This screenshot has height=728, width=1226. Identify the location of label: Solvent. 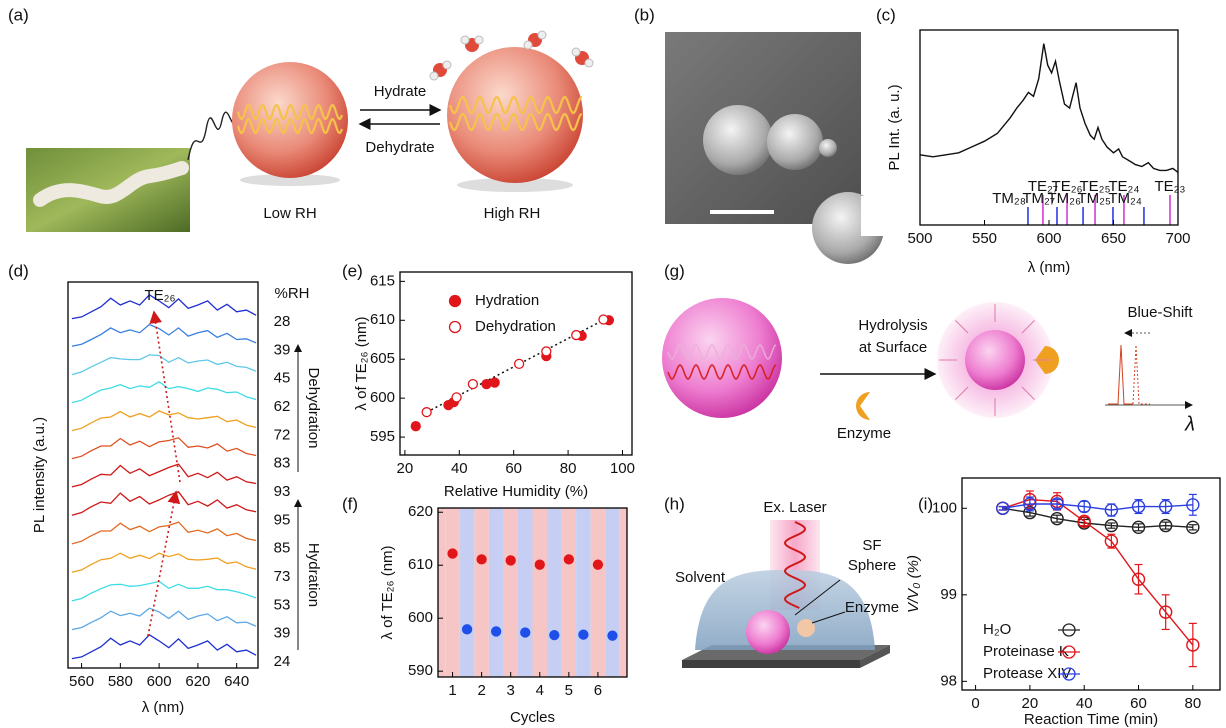
(700, 577).